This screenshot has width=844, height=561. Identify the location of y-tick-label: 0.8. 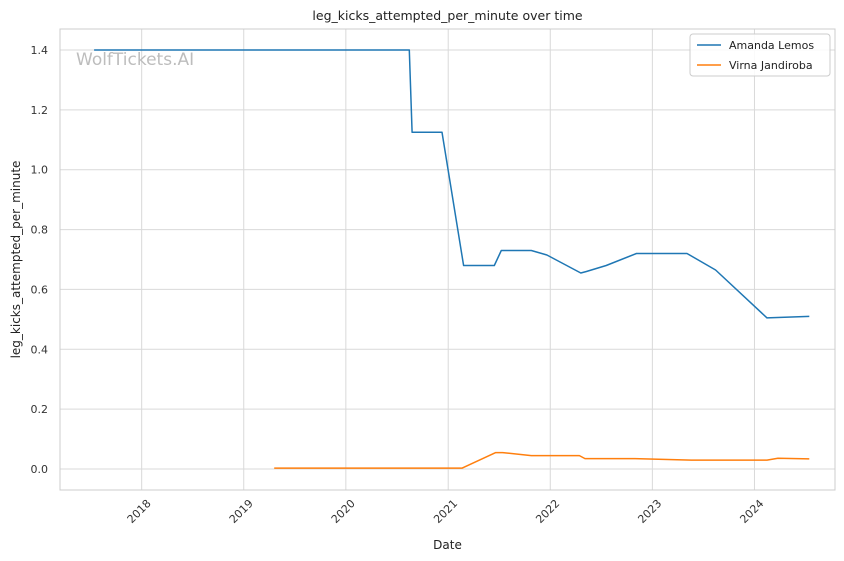
(40, 230).